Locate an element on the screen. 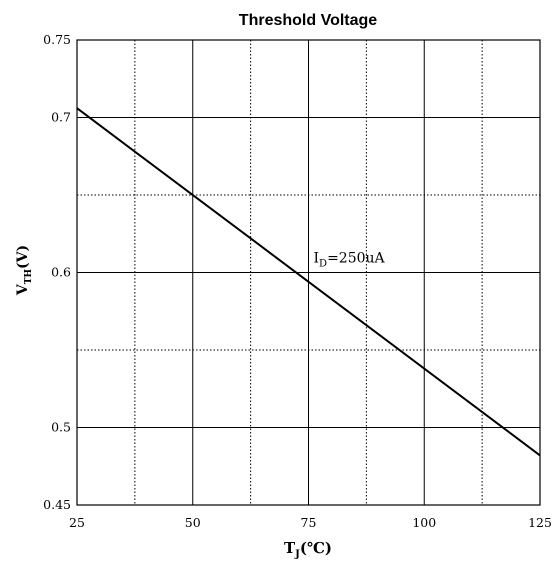  x-axis-label-unit: (℃) is located at coordinates (316, 548).